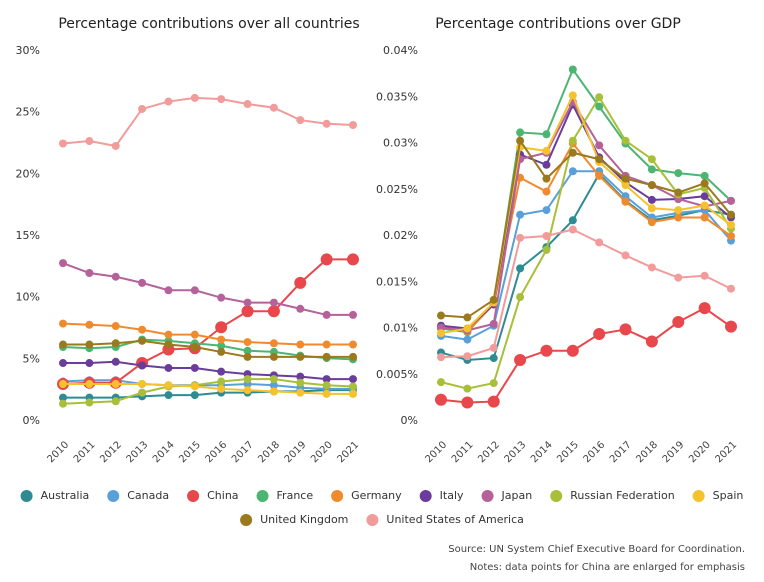 The height and width of the screenshot is (582, 764). I want to click on legend-item: China, so click(213, 495).